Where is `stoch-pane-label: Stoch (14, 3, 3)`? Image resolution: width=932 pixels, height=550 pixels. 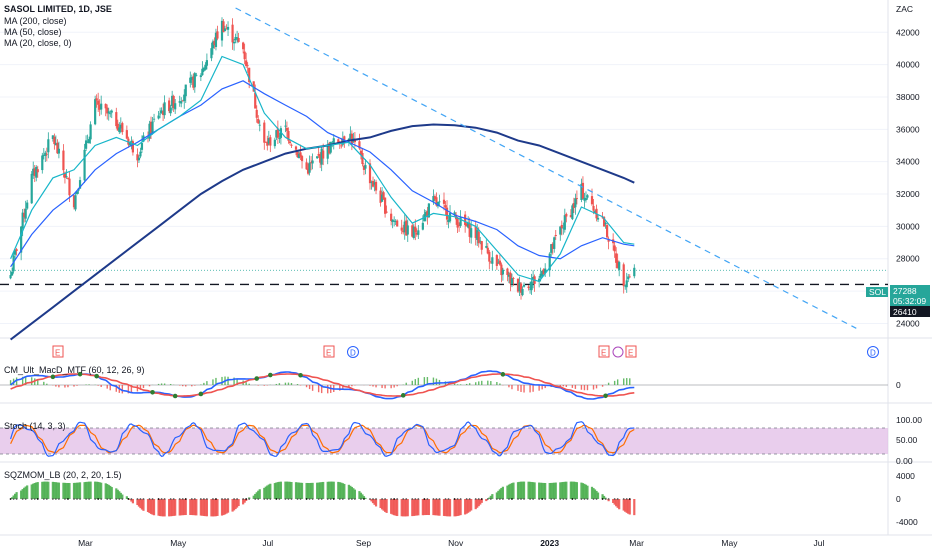
stoch-pane-label: Stoch (14, 3, 3) is located at coordinates (35, 426).